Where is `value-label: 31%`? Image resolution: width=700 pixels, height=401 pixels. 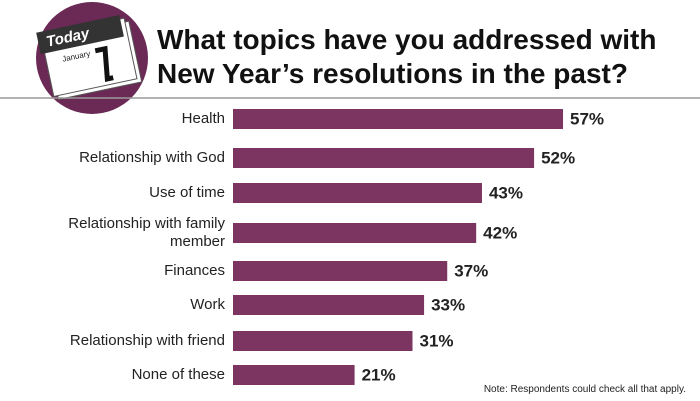 value-label: 31% is located at coordinates (436, 340).